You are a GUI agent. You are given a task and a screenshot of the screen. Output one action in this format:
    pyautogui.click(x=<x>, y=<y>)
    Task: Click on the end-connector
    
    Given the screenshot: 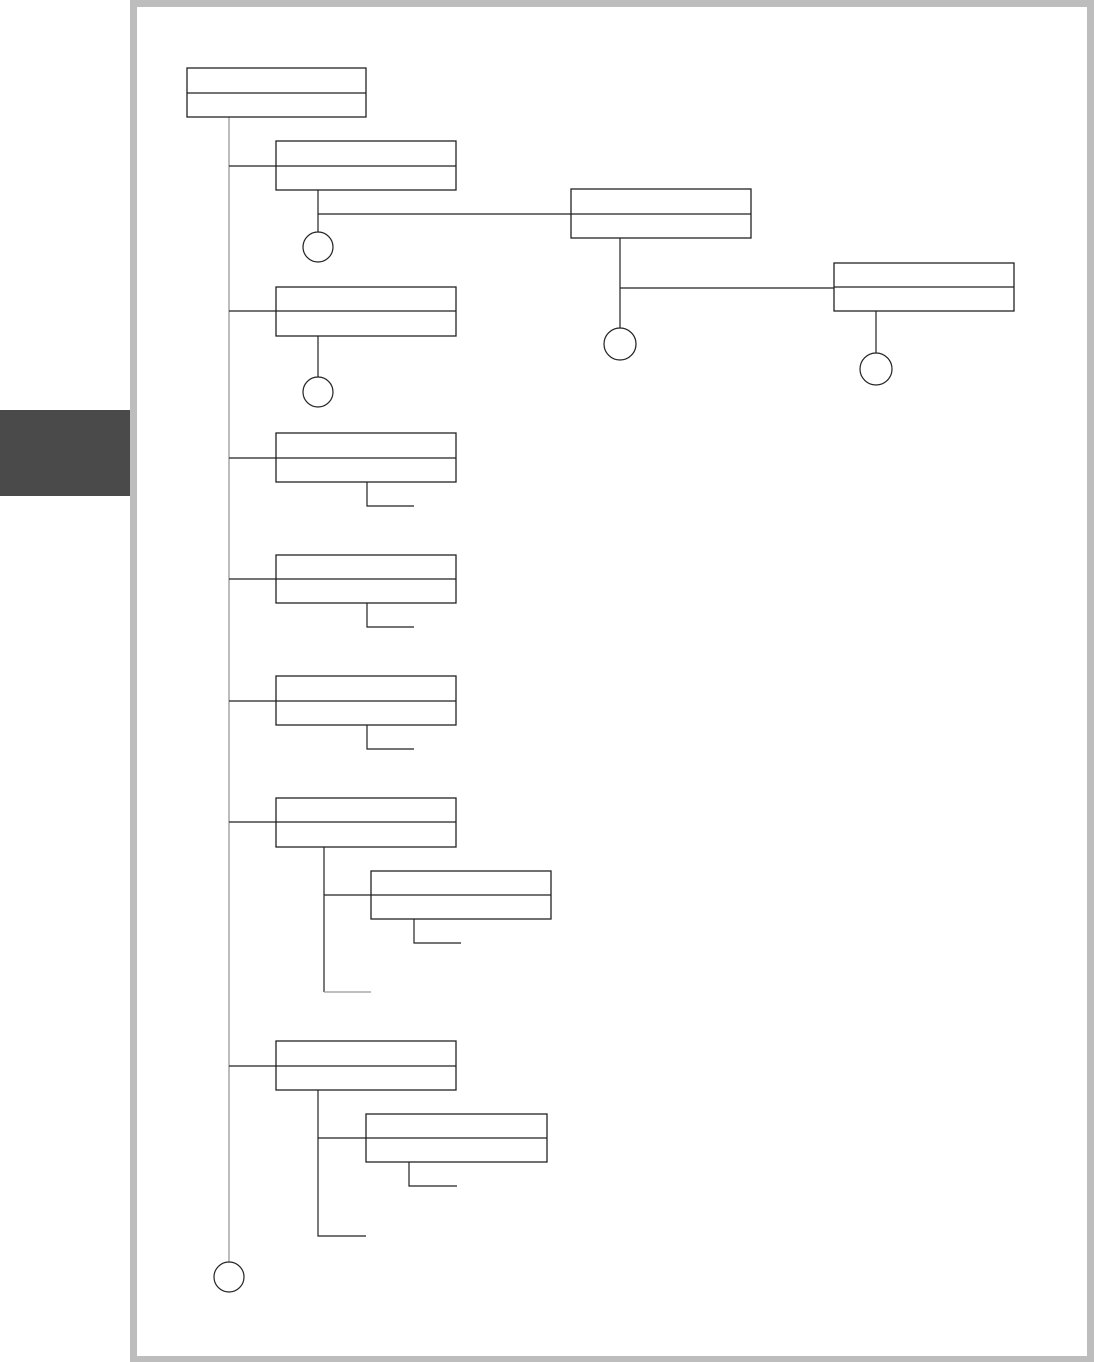 What is the action you would take?
    pyautogui.click(x=229, y=1277)
    